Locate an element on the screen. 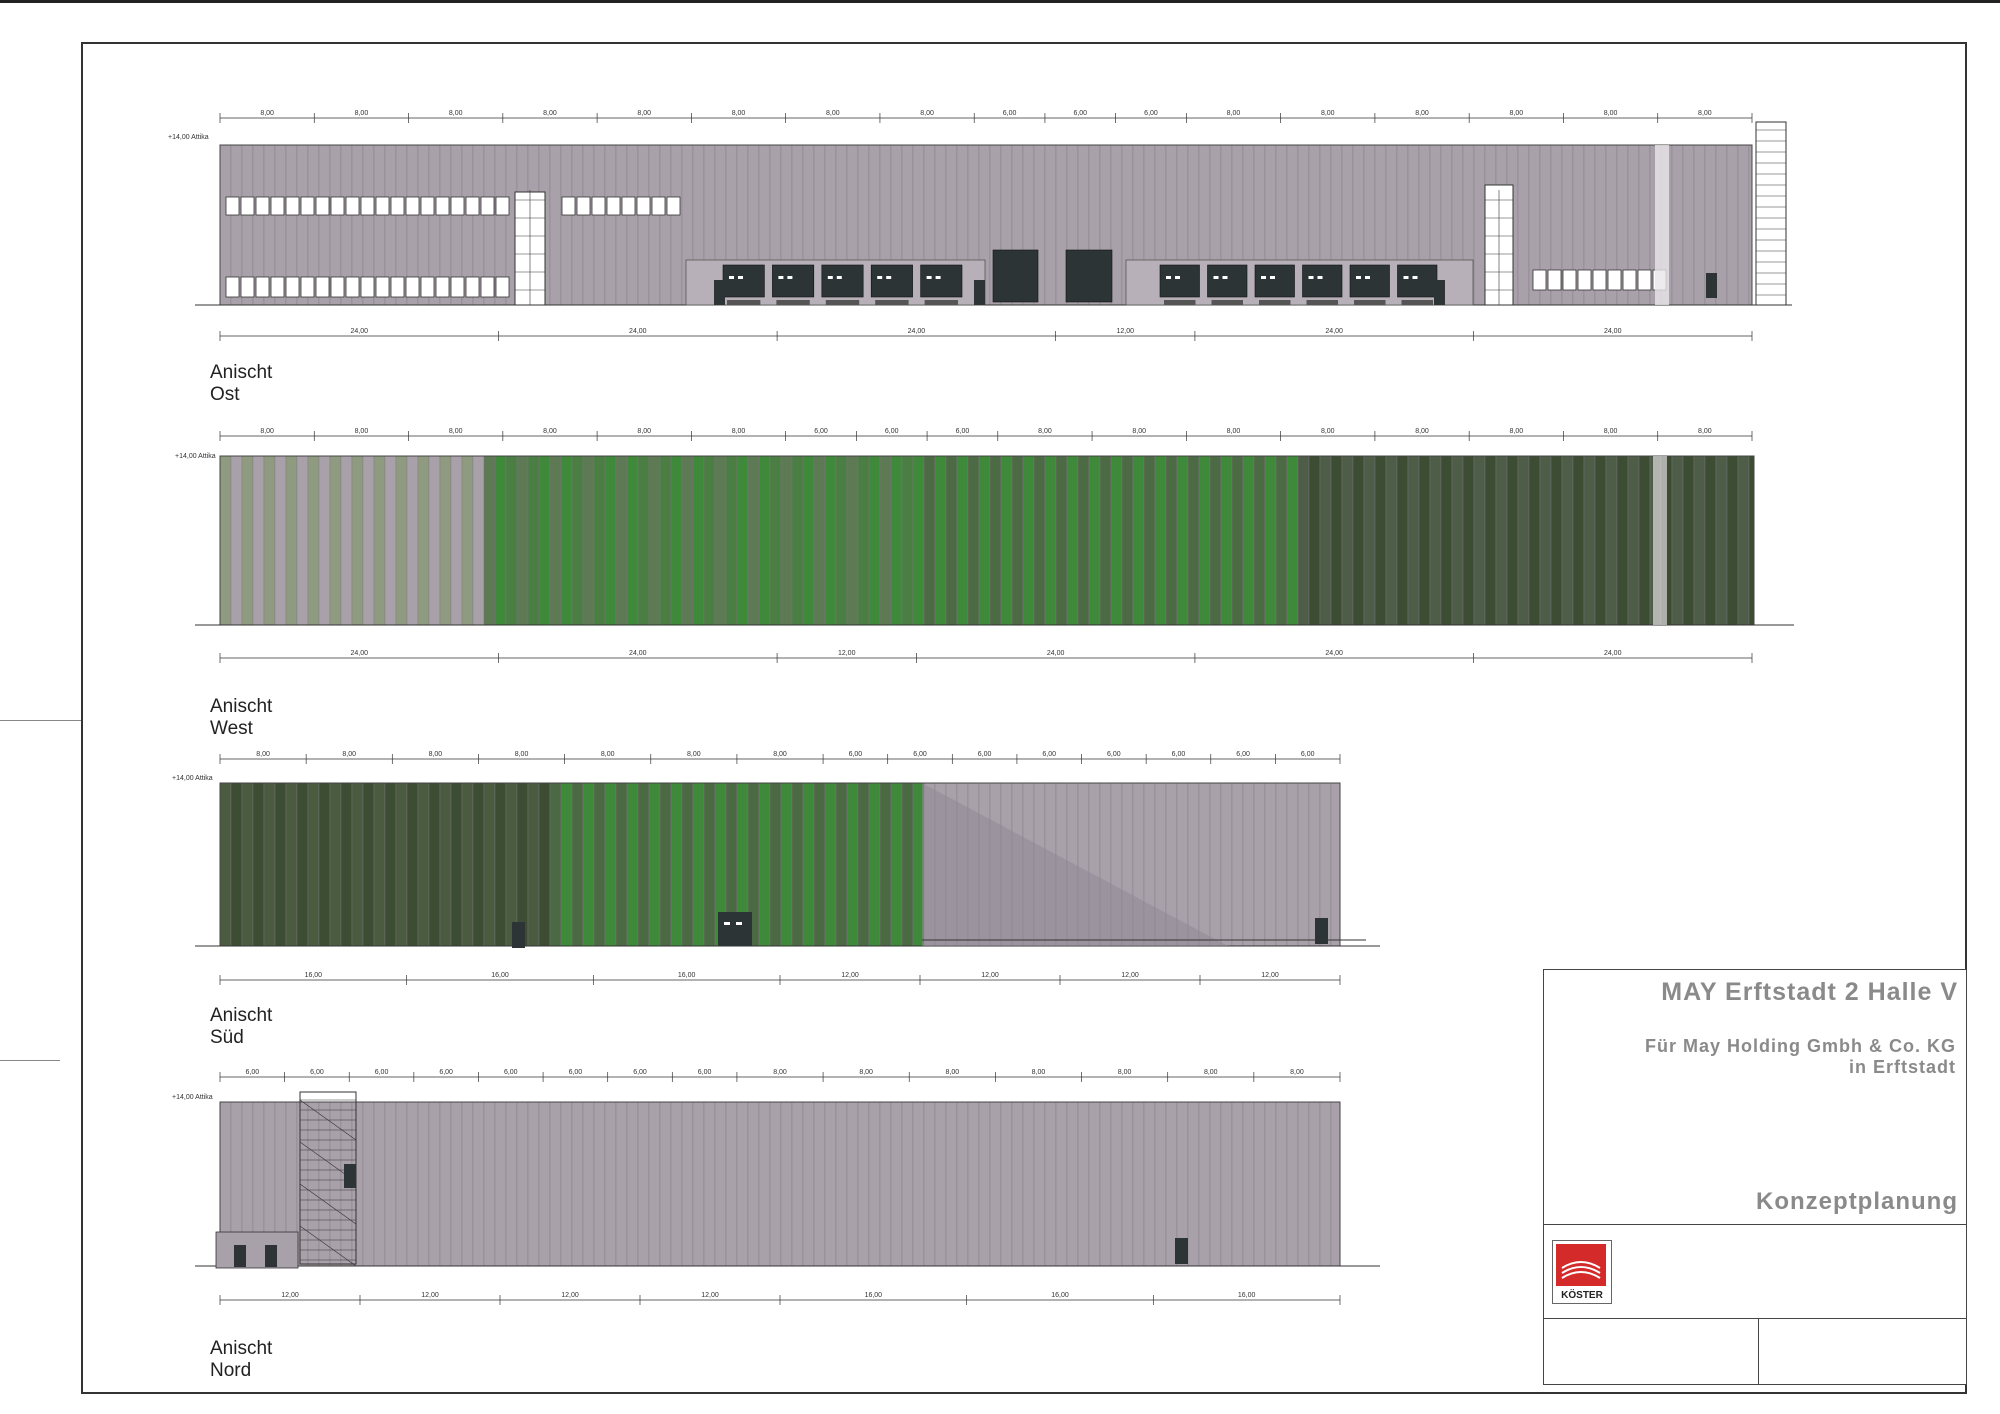  sued-facade is located at coordinates (787, 865).